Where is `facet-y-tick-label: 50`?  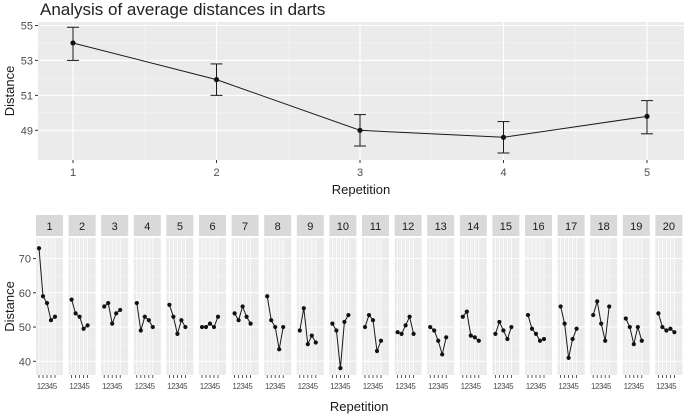
facet-y-tick-label: 50 is located at coordinates (25, 328).